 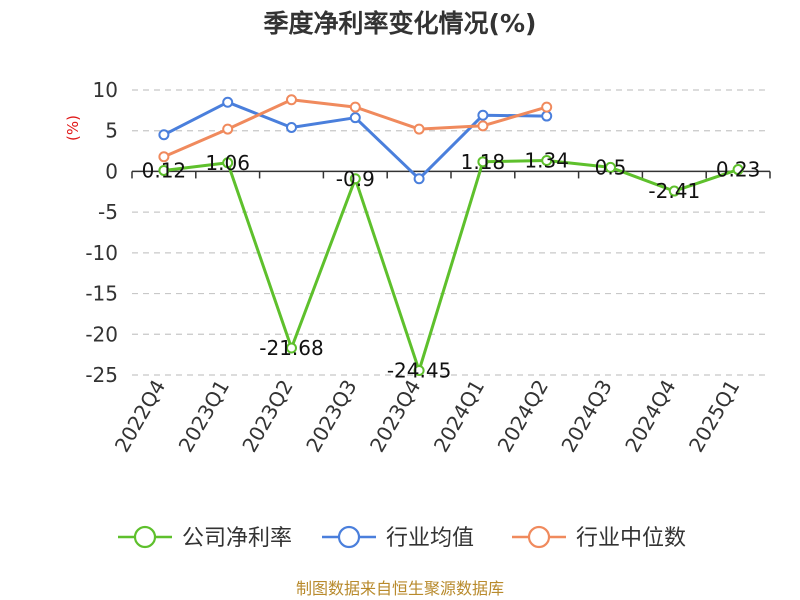 I want to click on data-label: 0.23, so click(x=738, y=170).